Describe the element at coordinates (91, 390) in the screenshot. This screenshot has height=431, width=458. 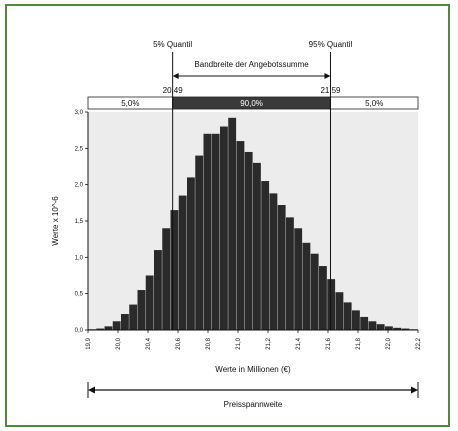
I see `range-arrow-head-left` at that location.